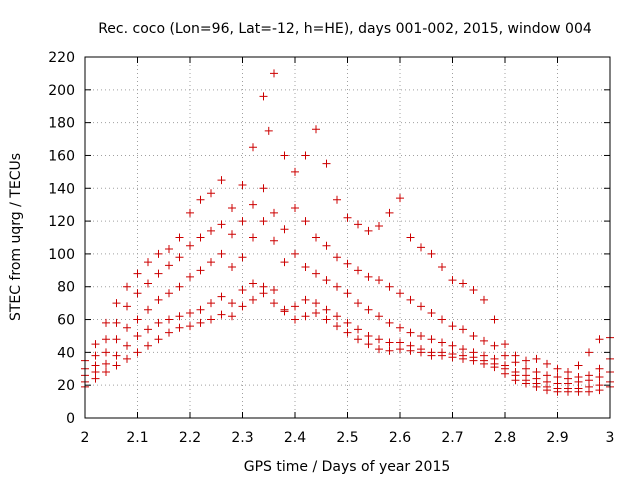 This screenshot has width=640, height=480. What do you see at coordinates (61, 124) in the screenshot?
I see `y-tick-label: 180` at bounding box center [61, 124].